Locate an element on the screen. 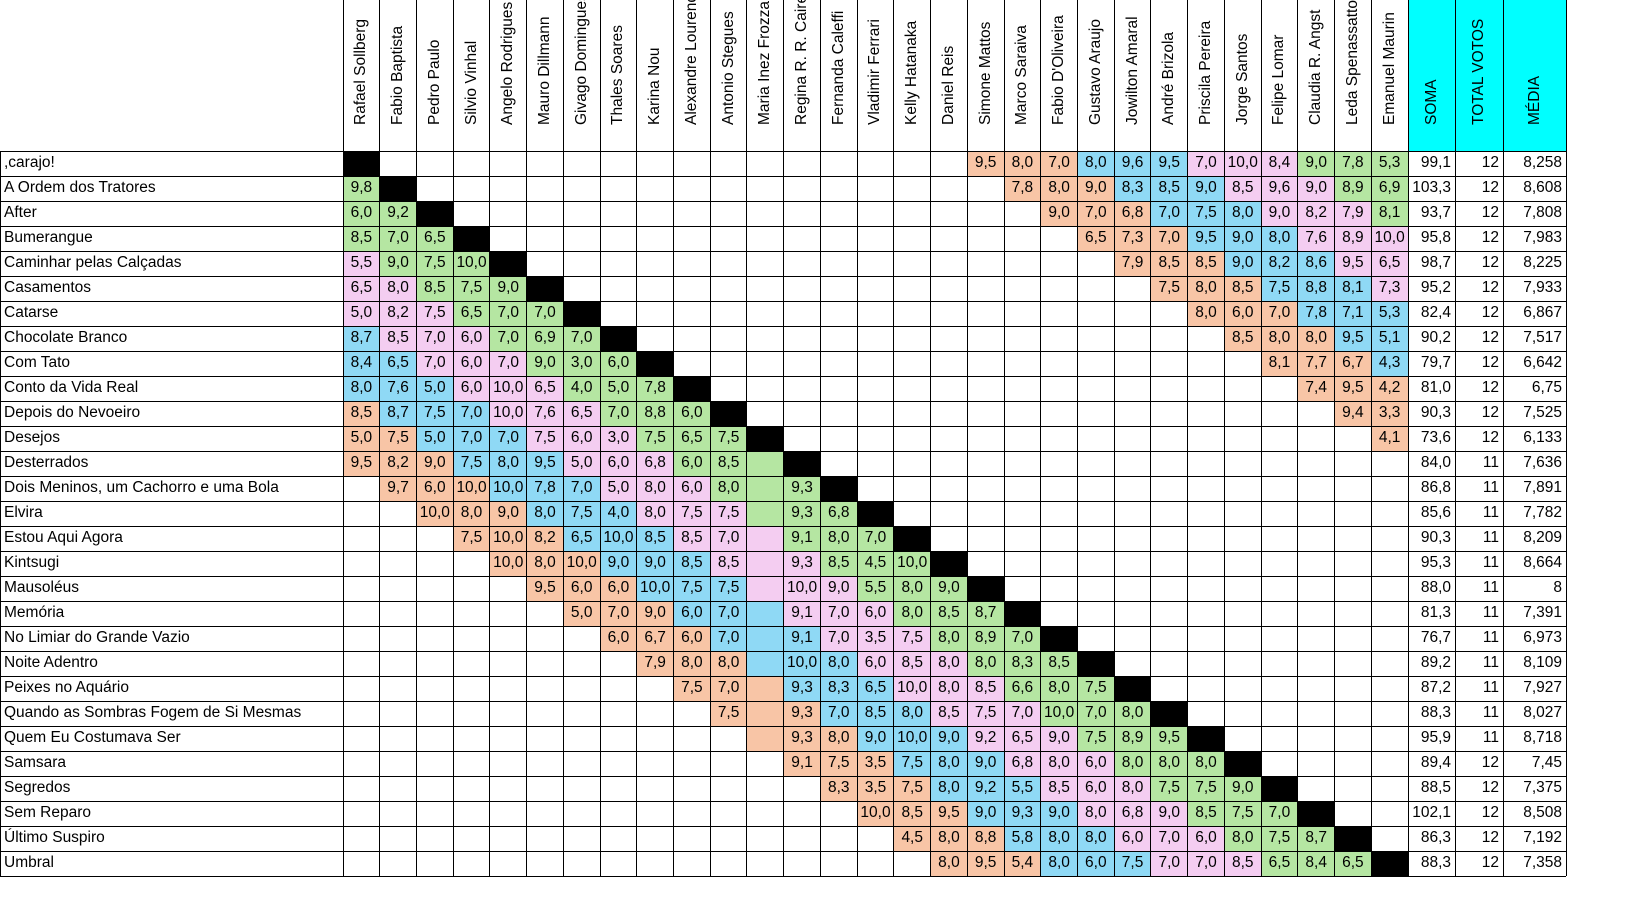 The image size is (1628, 912). column-header-jury: Fernanda Caleffi is located at coordinates (838, 75).